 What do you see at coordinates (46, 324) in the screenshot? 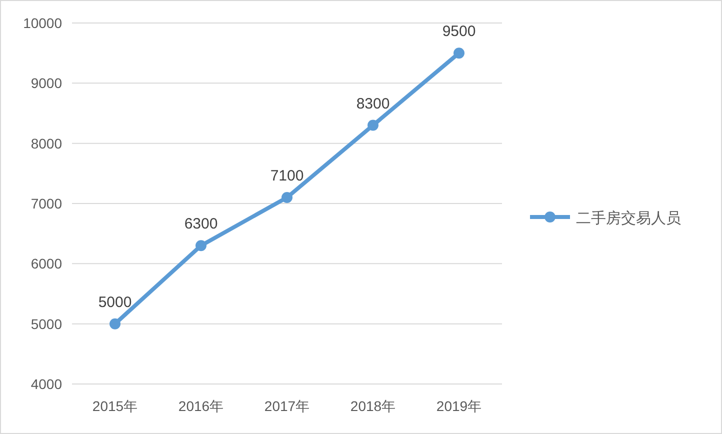
I see `y-tick-label: 5000` at bounding box center [46, 324].